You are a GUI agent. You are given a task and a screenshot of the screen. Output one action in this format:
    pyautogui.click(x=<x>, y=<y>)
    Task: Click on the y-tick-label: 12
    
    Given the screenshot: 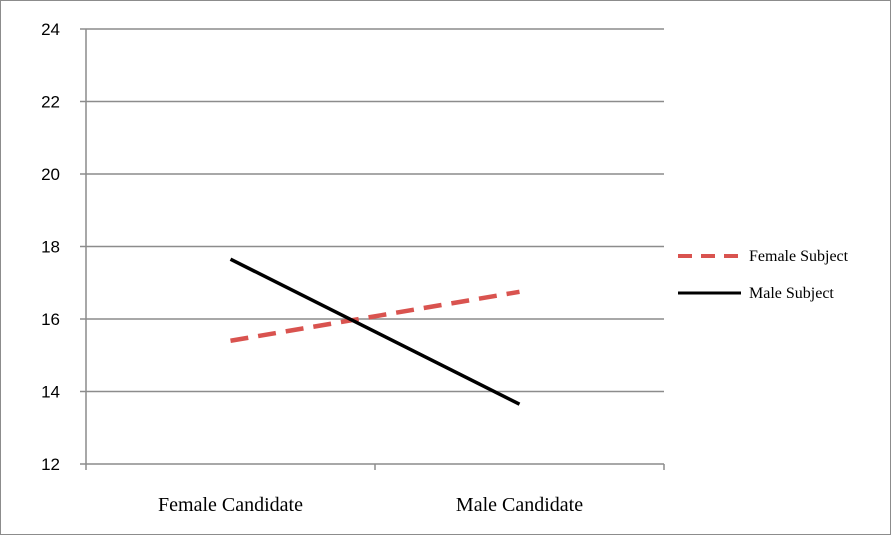 What is the action you would take?
    pyautogui.click(x=50, y=464)
    